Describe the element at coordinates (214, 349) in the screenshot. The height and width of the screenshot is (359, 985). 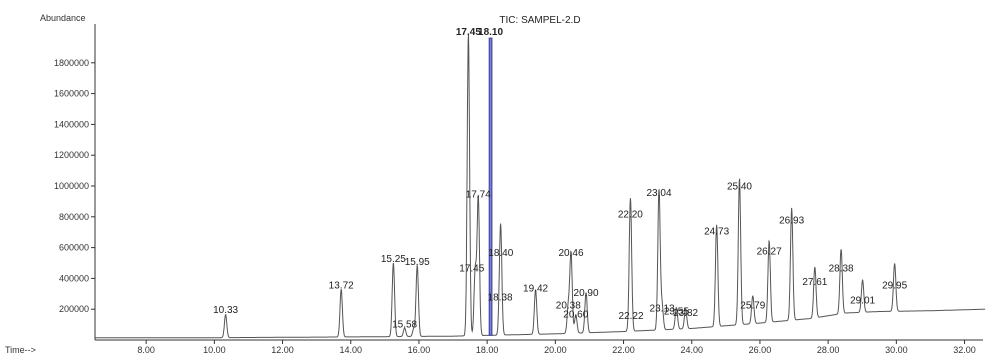
I see `x-tick-label: 10.00` at that location.